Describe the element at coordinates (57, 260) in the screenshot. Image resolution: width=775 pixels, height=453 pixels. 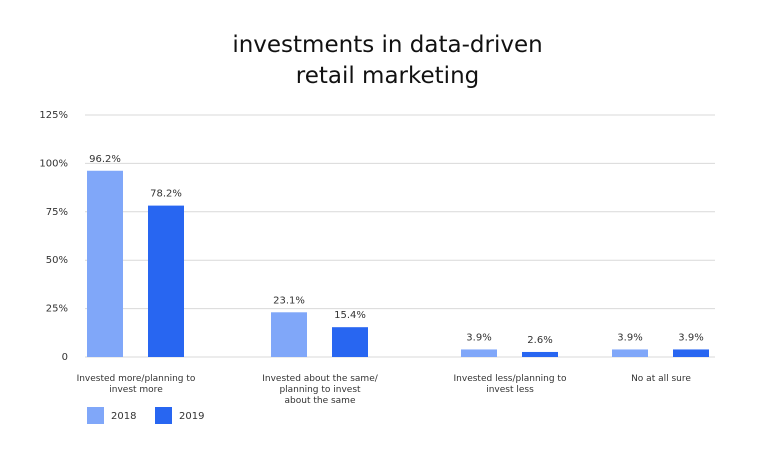
I see `y-tick-label: 50%` at that location.